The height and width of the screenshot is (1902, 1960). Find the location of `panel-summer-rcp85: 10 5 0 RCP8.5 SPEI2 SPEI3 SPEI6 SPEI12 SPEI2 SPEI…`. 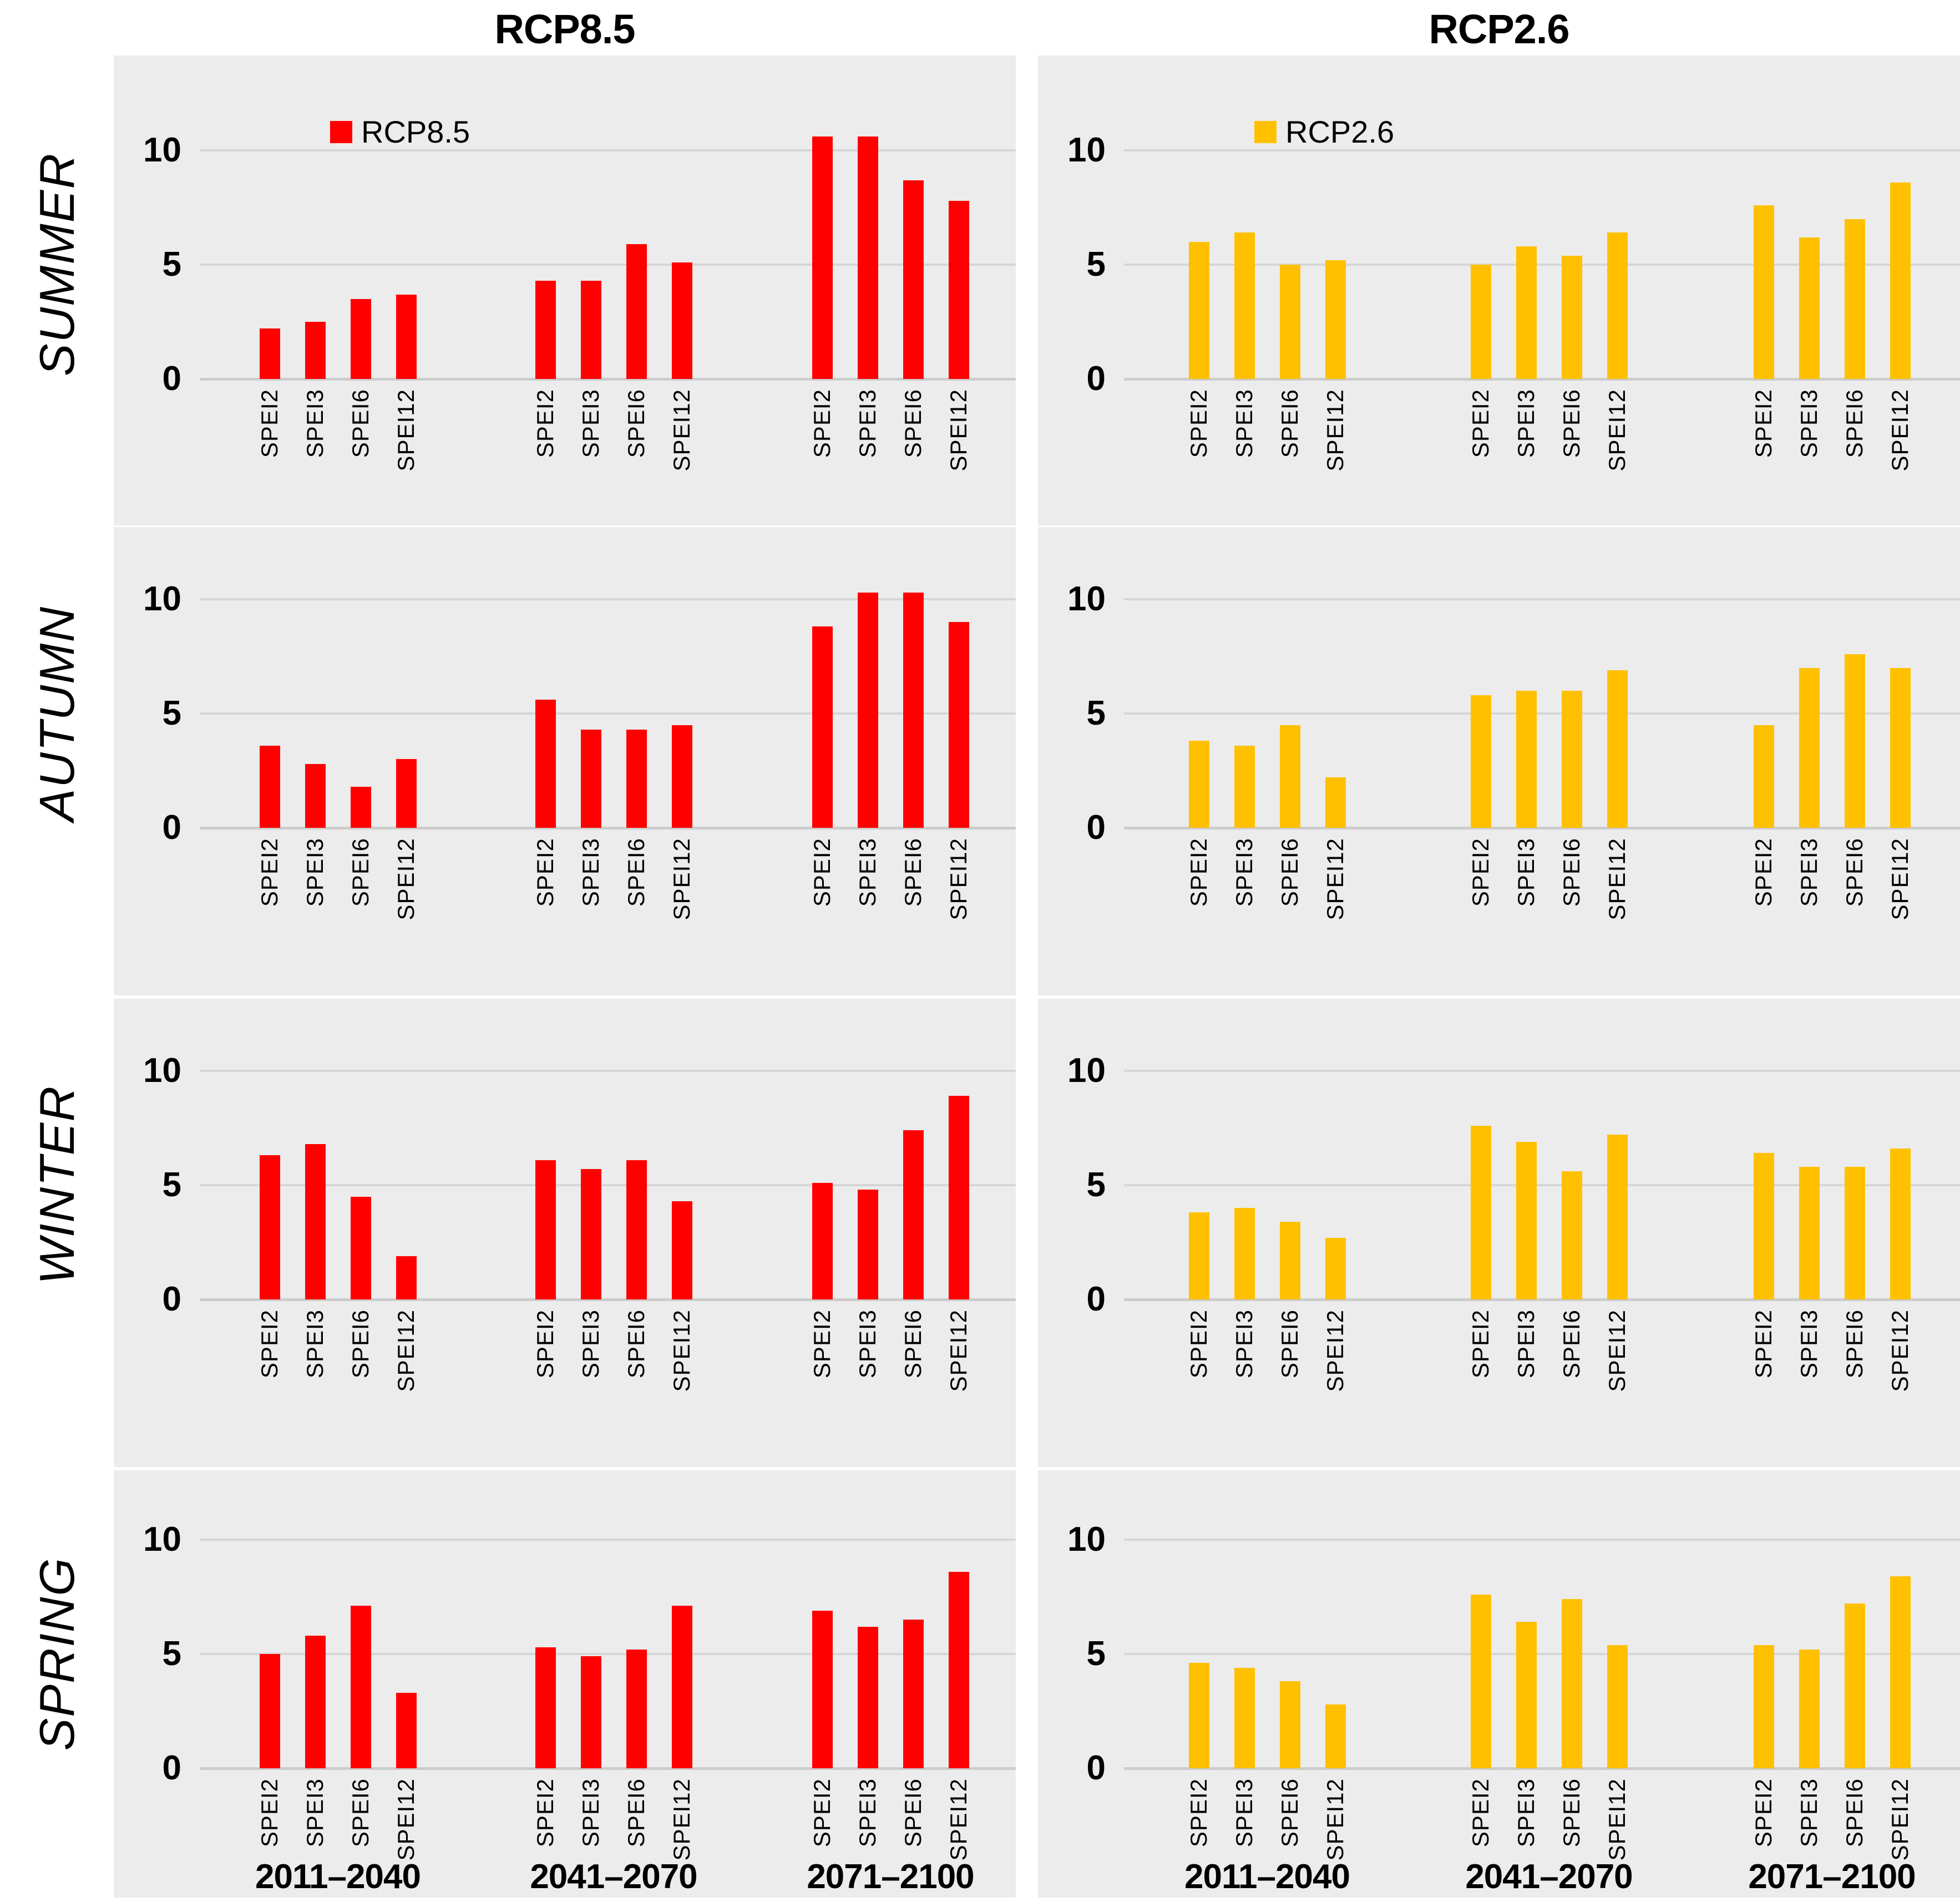

panel-summer-rcp85: 10 5 0 RCP8.5 SPEI2 SPEI3 SPEI6 SPEI12 SPEI2 SPEI… is located at coordinates (565, 290).